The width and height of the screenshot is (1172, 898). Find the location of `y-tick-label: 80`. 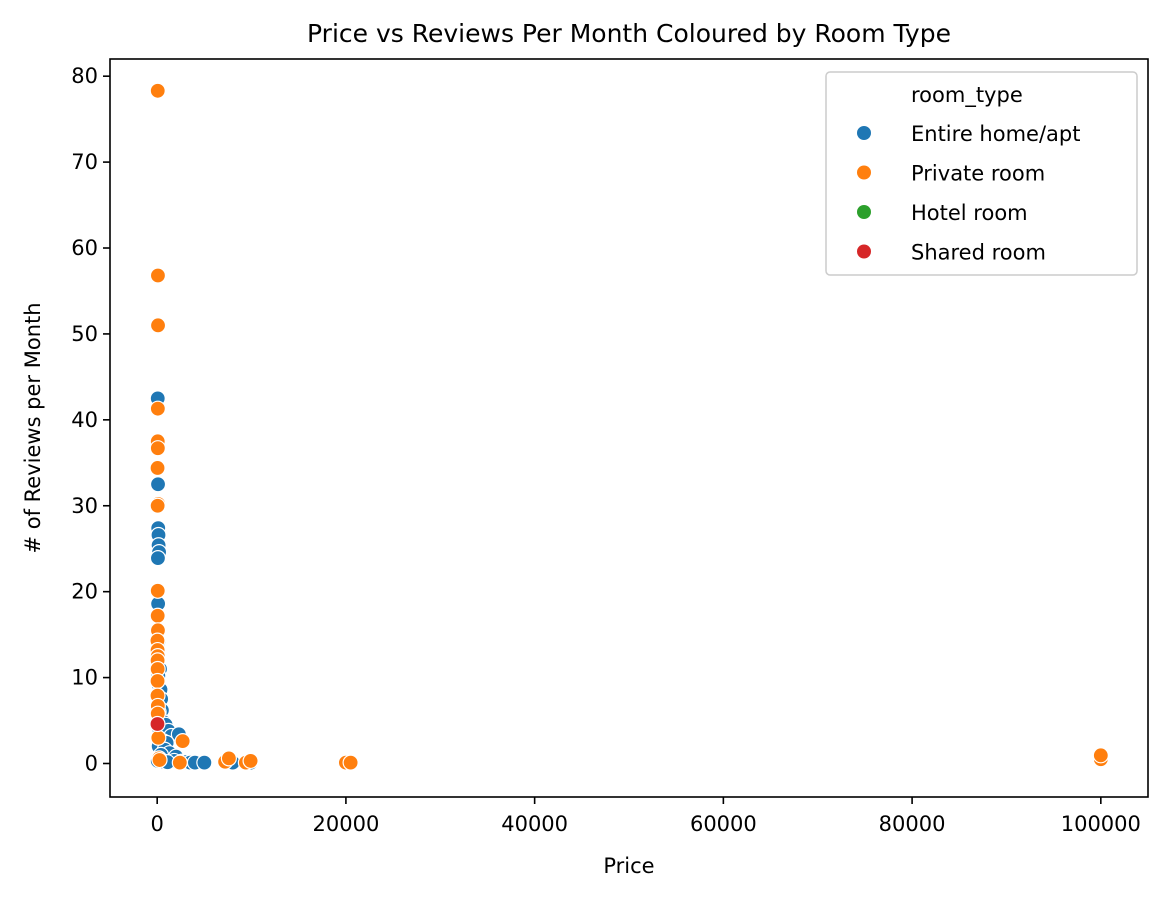

y-tick-label: 80 is located at coordinates (84, 76).